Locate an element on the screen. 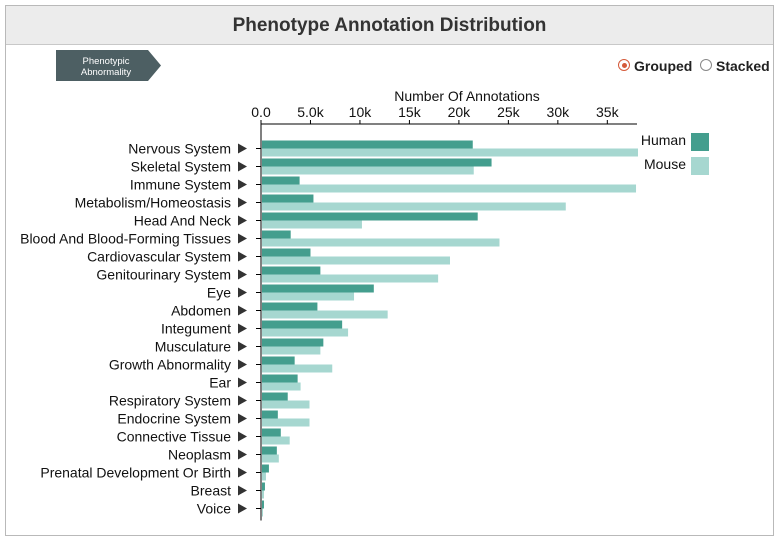  x-tick-label: 25k is located at coordinates (509, 112).